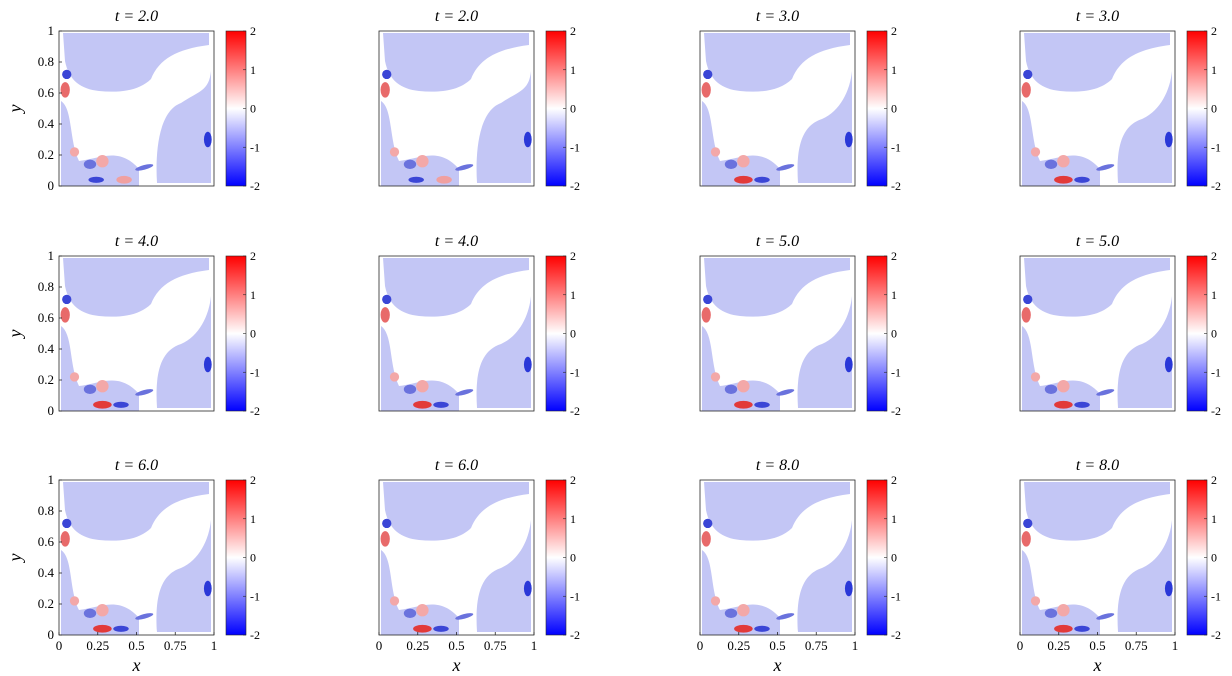 The image size is (1232, 676). Describe the element at coordinates (1136, 645) in the screenshot. I see `x-tick-label: 0.75` at that location.